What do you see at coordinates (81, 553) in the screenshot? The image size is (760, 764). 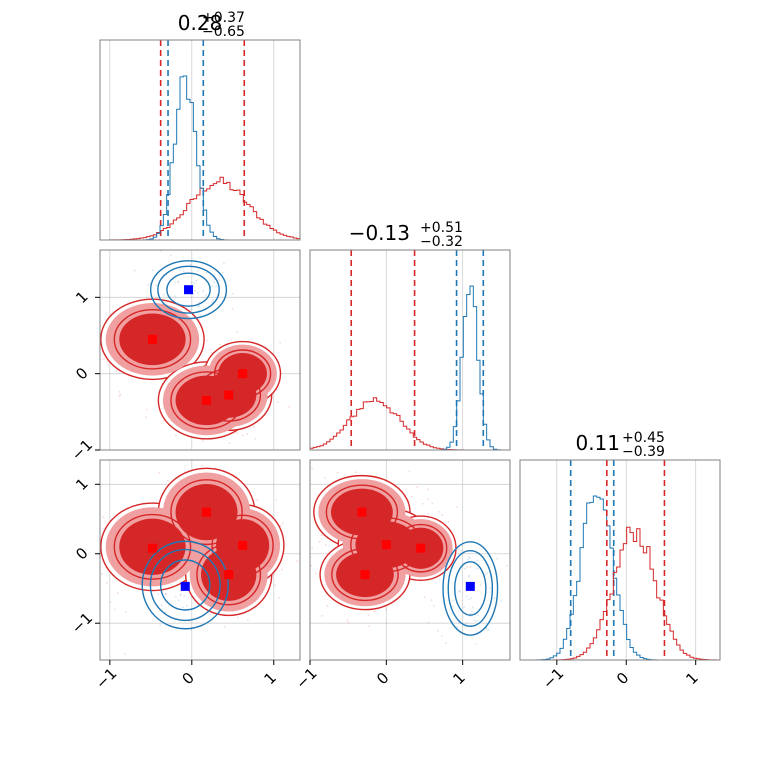 I see `y-tick-label-p2: 0` at bounding box center [81, 553].